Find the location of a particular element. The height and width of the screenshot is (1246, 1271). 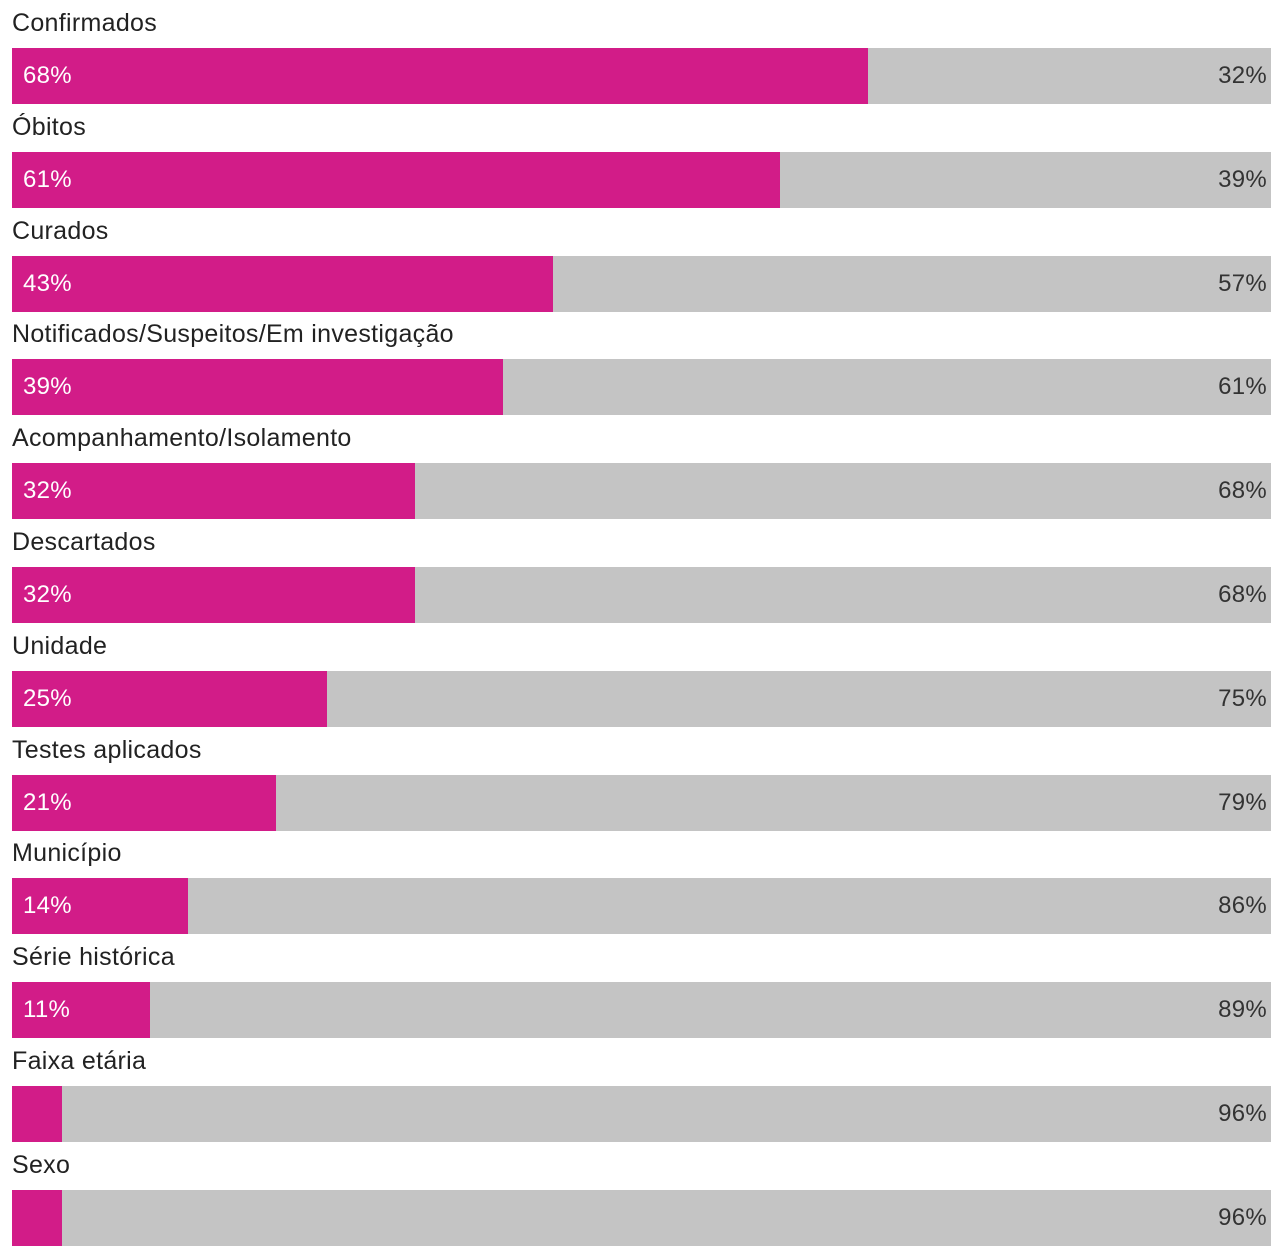

category-label: Confirmados is located at coordinates (85, 23).